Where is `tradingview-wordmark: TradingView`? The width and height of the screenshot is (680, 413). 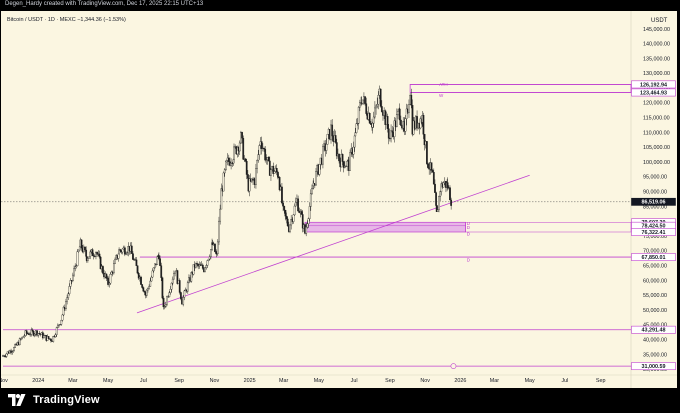 tradingview-wordmark: TradingView is located at coordinates (66, 400).